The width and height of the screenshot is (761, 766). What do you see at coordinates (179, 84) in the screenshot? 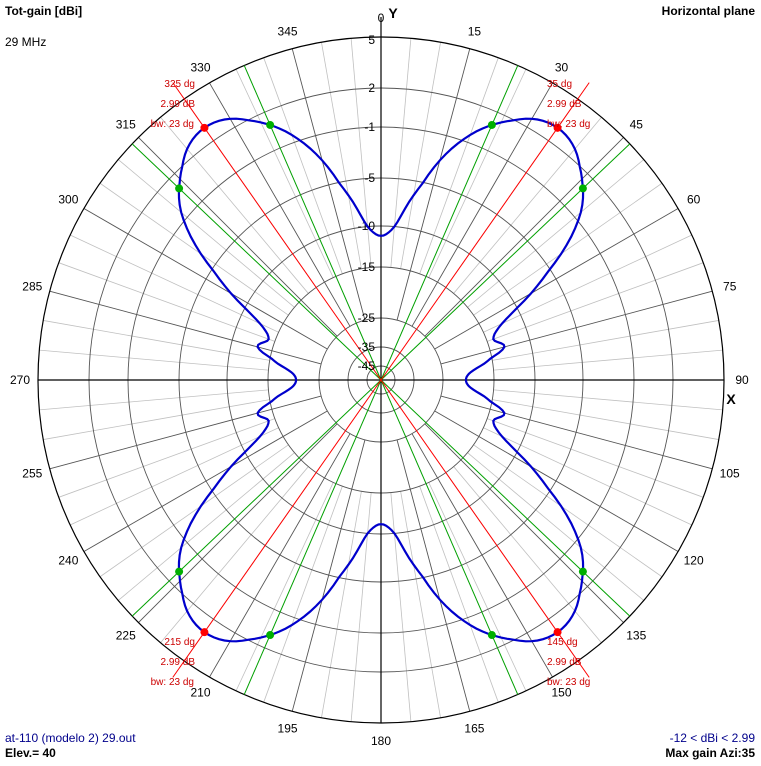
I see `max-gain-annotation: 325 dg` at bounding box center [179, 84].